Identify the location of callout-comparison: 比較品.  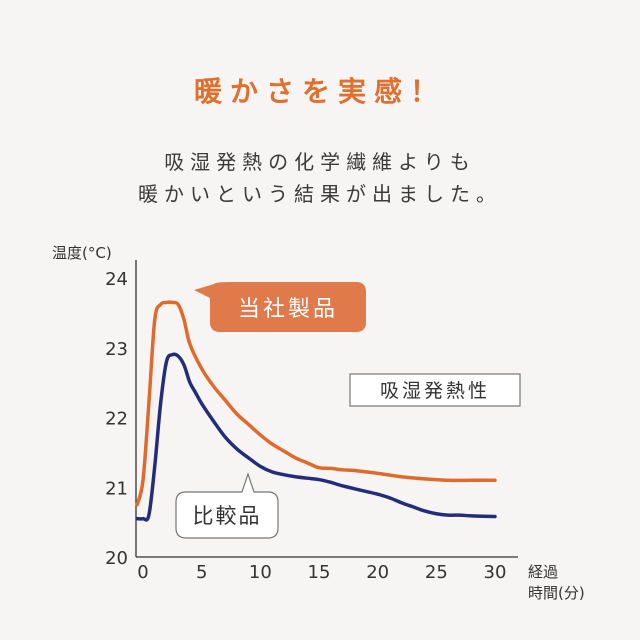
(227, 505).